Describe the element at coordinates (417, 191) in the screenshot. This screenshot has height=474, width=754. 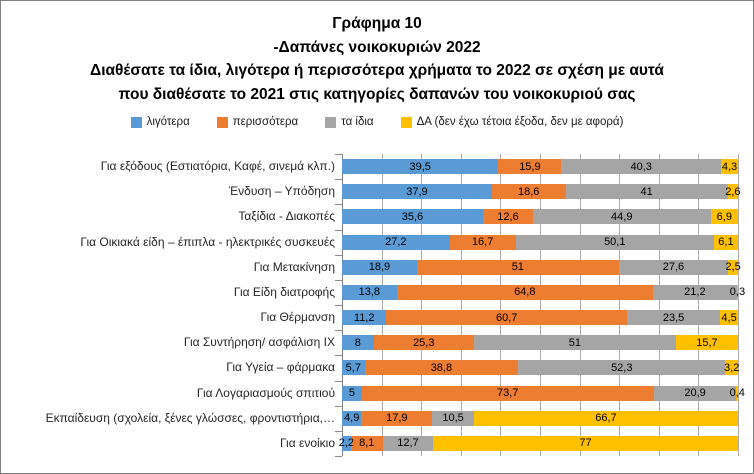
I see `data-label: 37,9` at that location.